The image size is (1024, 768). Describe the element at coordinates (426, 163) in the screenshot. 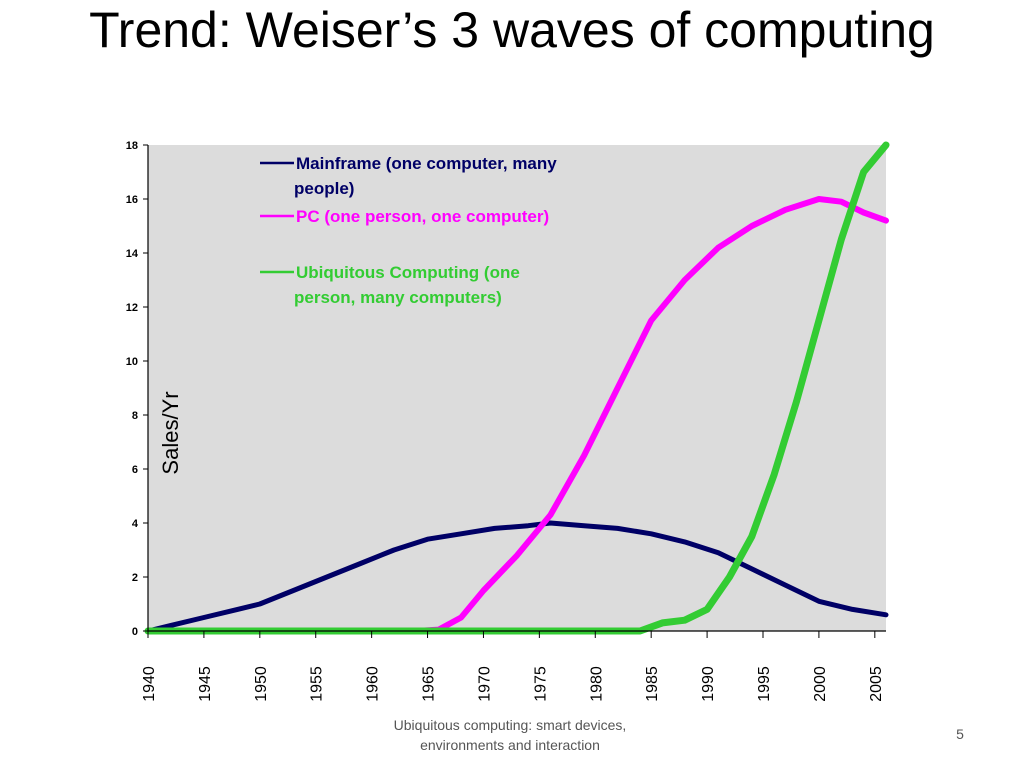

I see `legend-label: Mainframe (one computer, many` at that location.